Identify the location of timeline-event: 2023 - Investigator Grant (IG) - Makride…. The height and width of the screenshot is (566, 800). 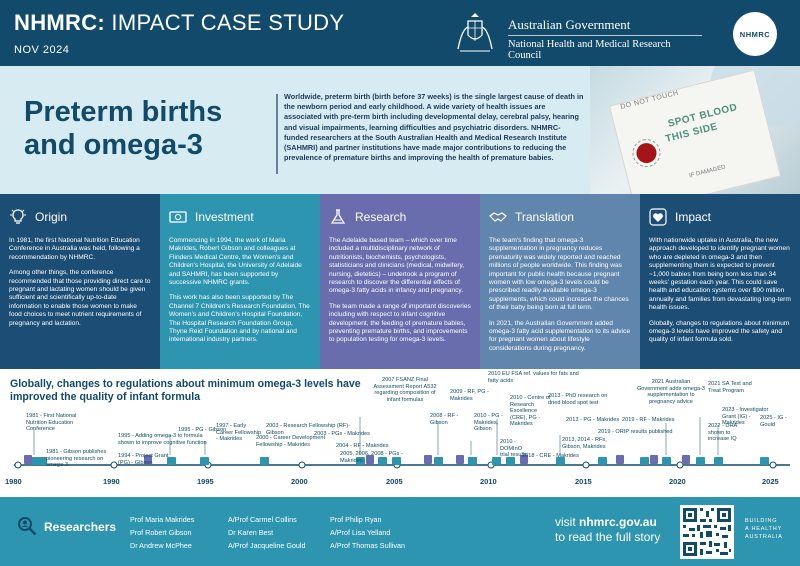
(745, 417).